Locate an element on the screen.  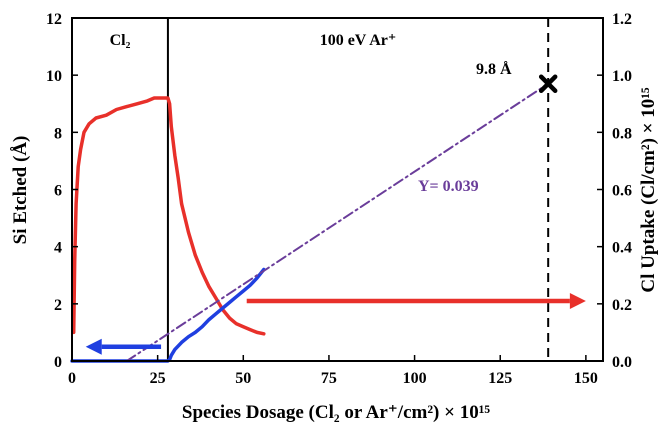
x-tick-label-6: 150 is located at coordinates (586, 378).